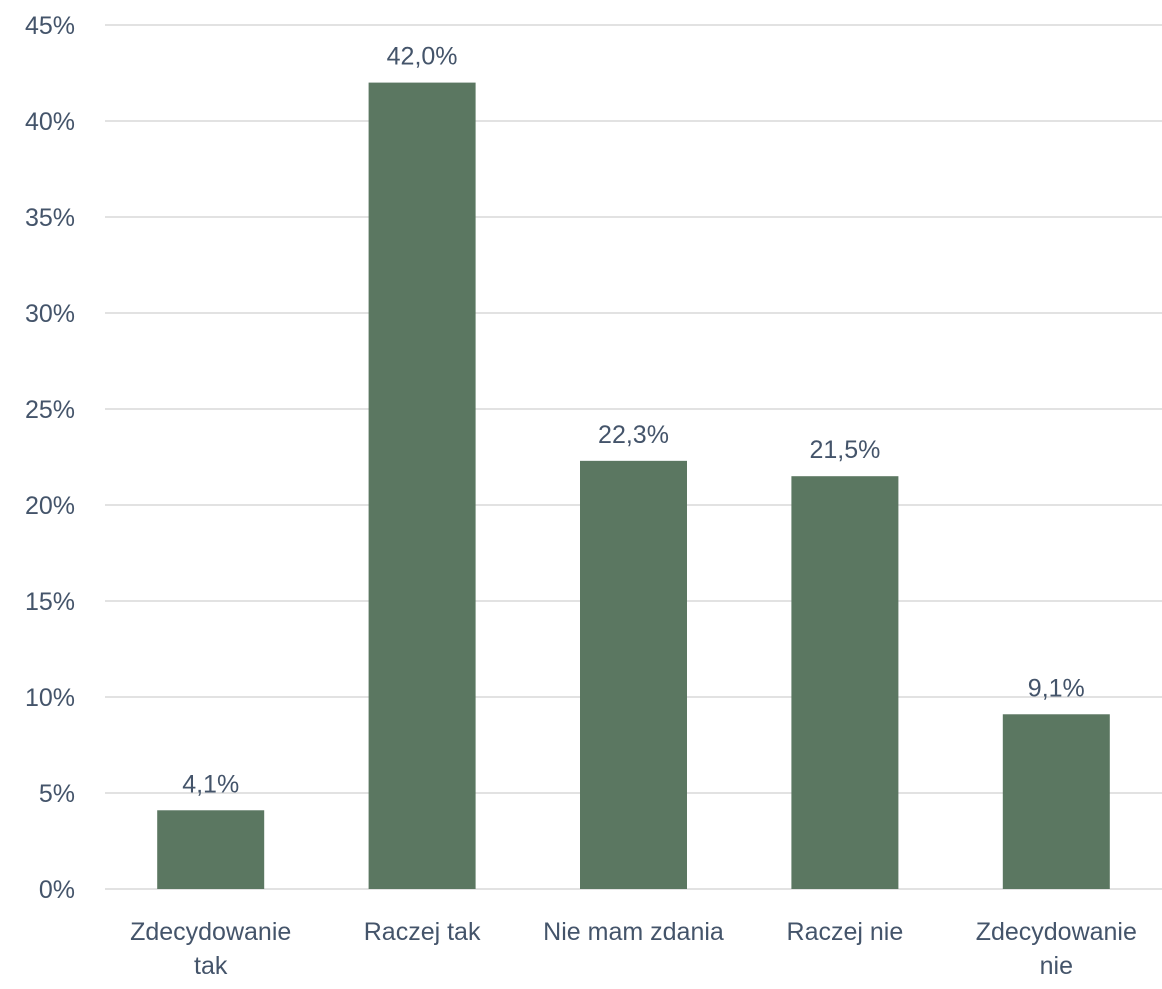  I want to click on y-axis-tick-labels: 0% 5% 10% 15% 20% 25% 30% 35% 40% 45%, so click(50, 458).